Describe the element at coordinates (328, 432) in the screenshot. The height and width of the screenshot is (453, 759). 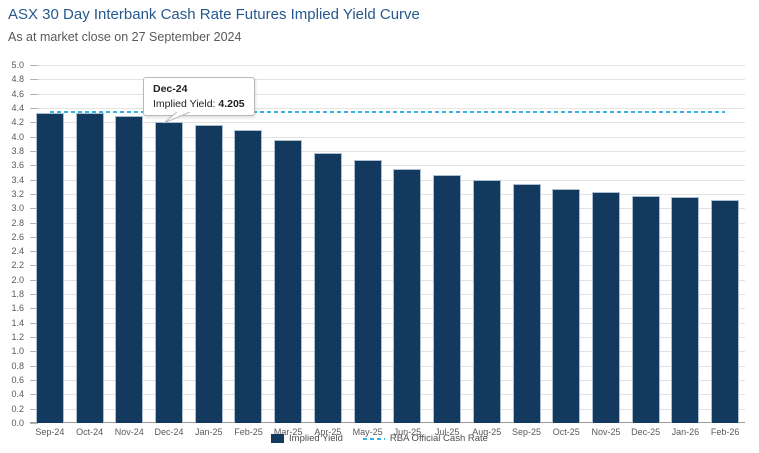
I see `x-tick-label: Apr-25` at that location.